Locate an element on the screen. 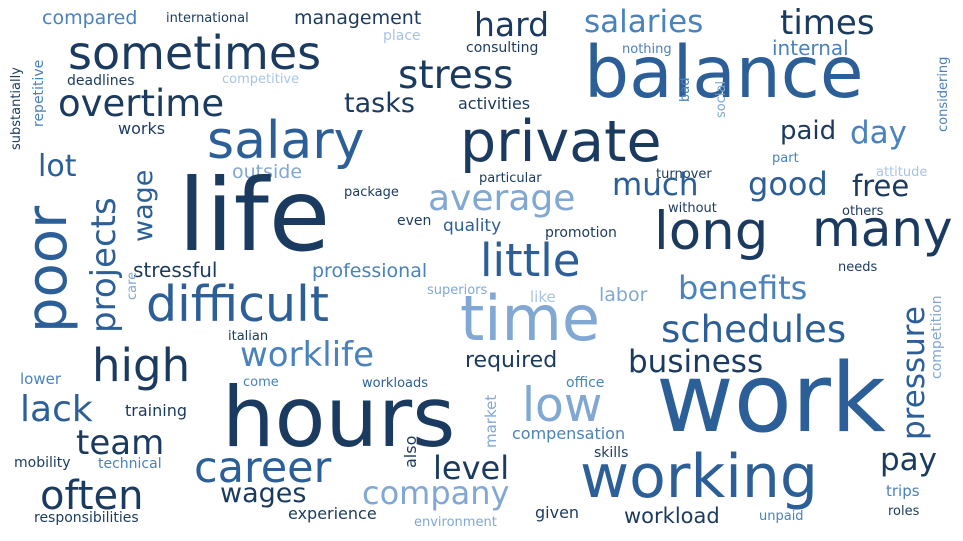 The width and height of the screenshot is (963, 541). word: office is located at coordinates (585, 383).